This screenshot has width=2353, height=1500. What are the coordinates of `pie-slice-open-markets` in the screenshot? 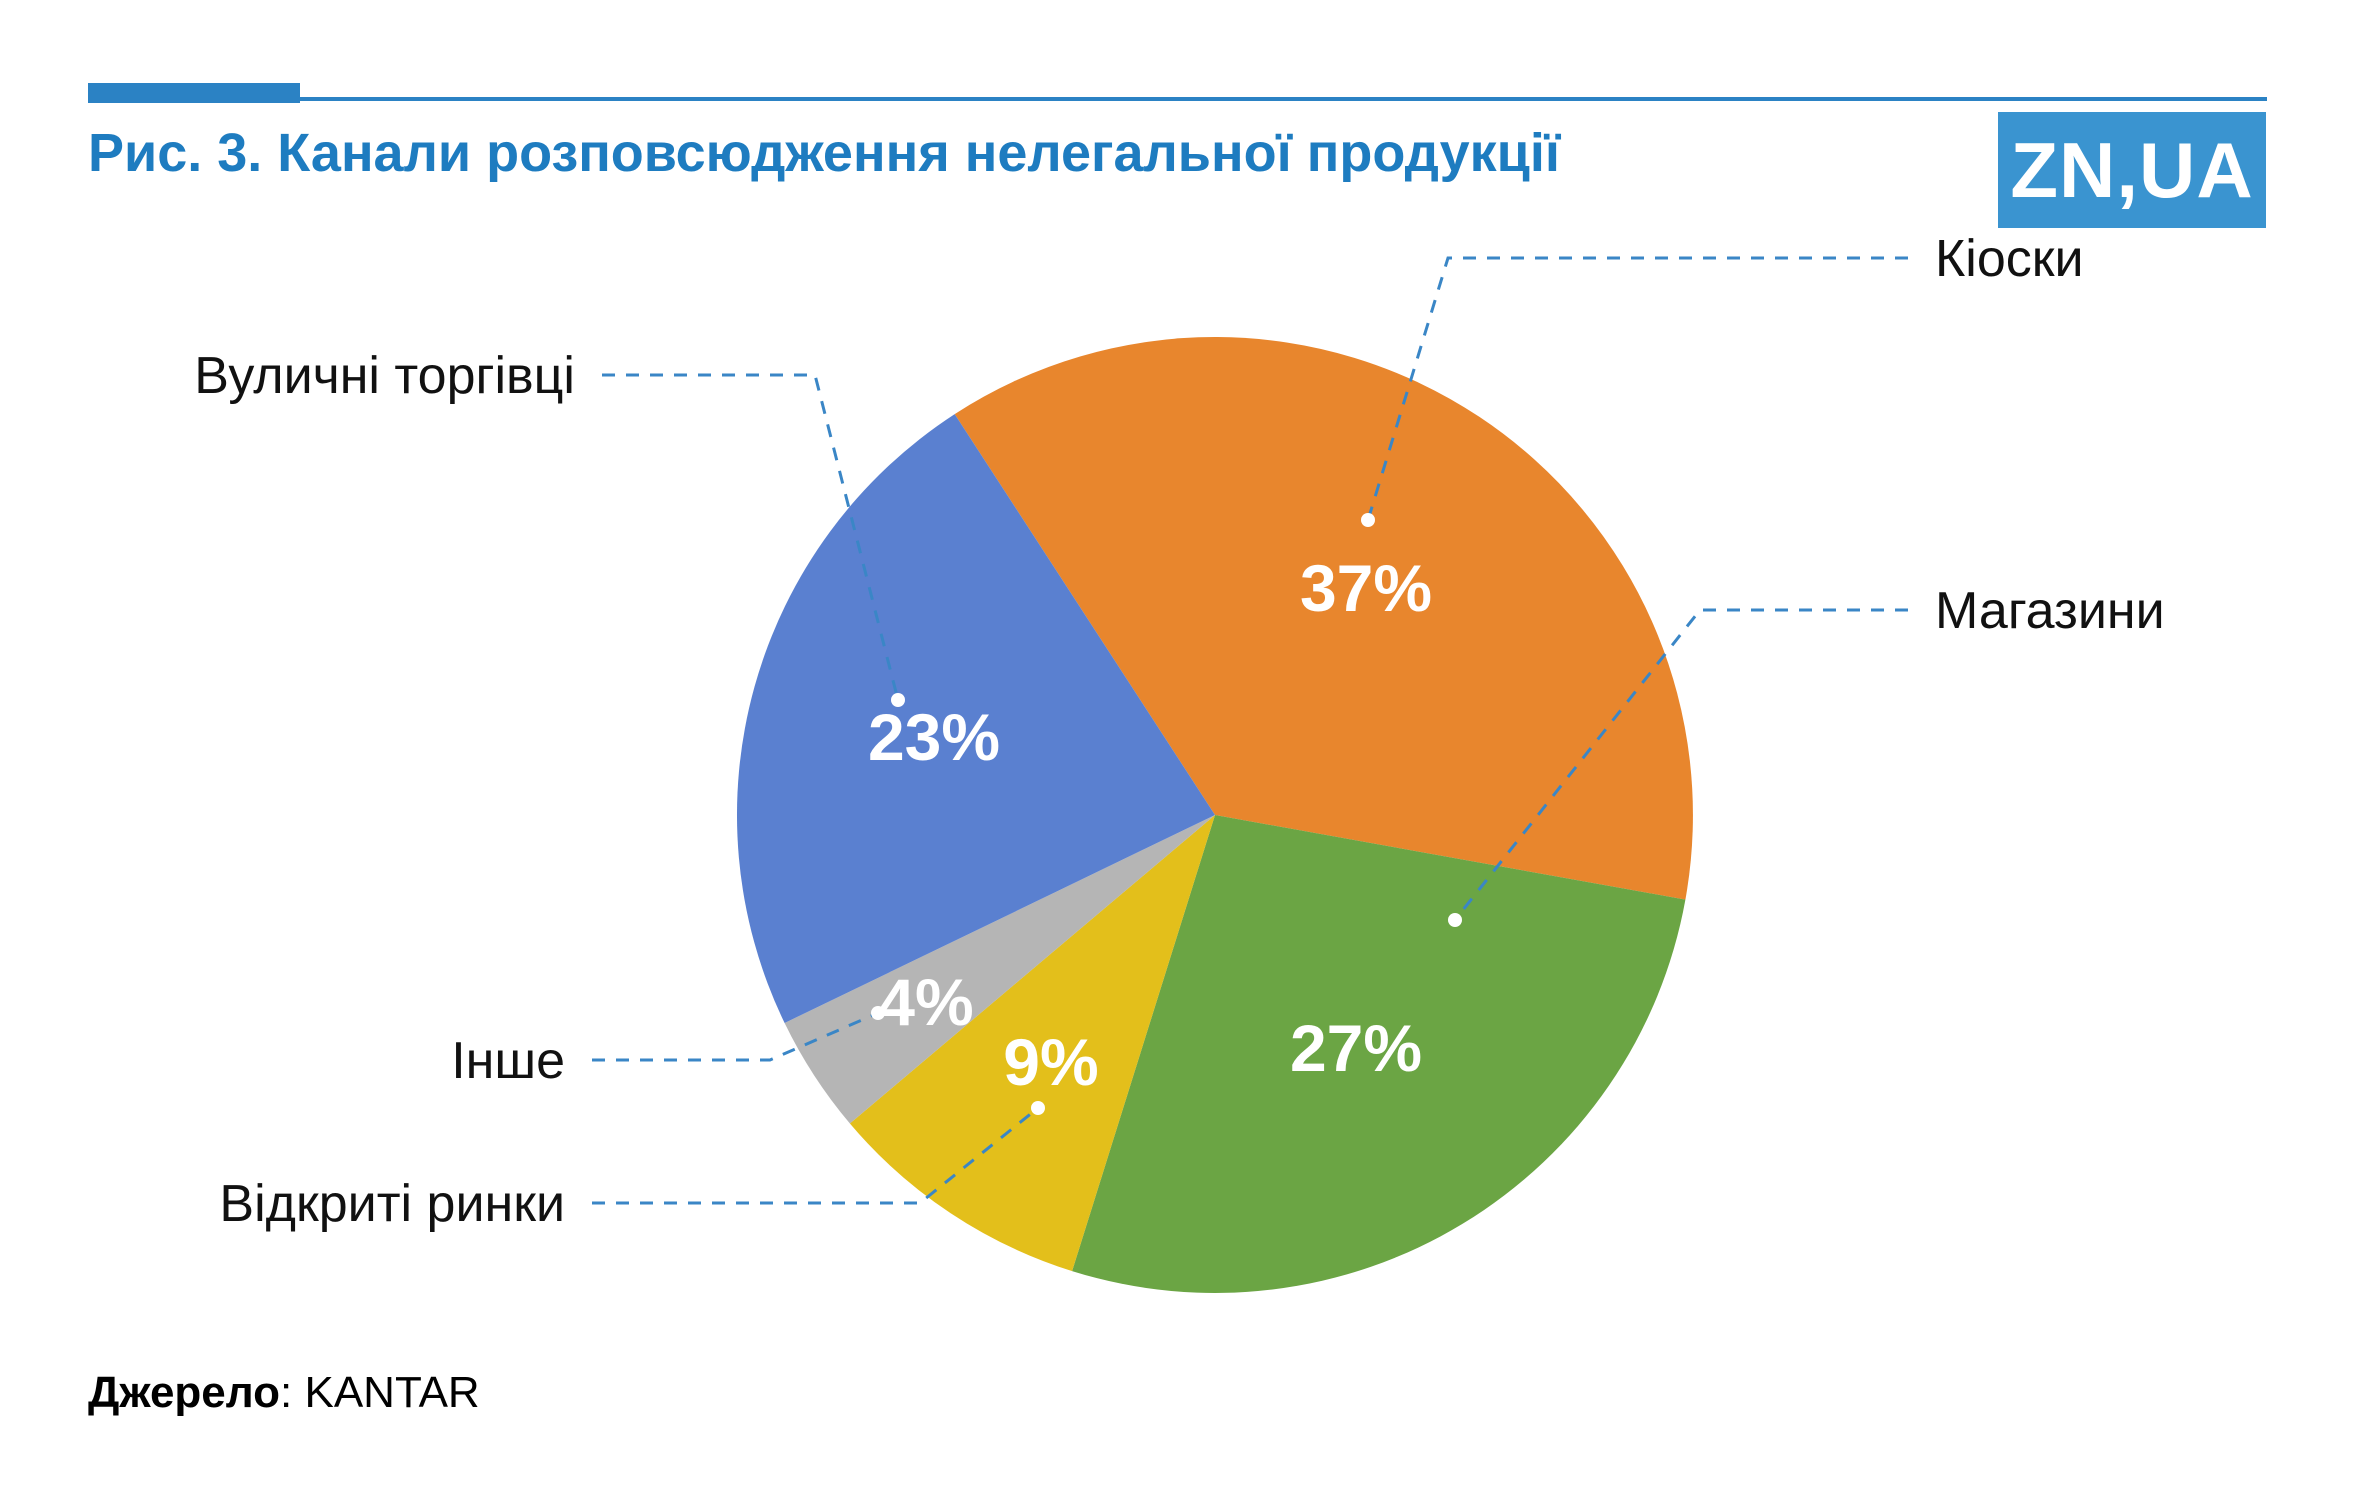 It's located at (1032, 1043).